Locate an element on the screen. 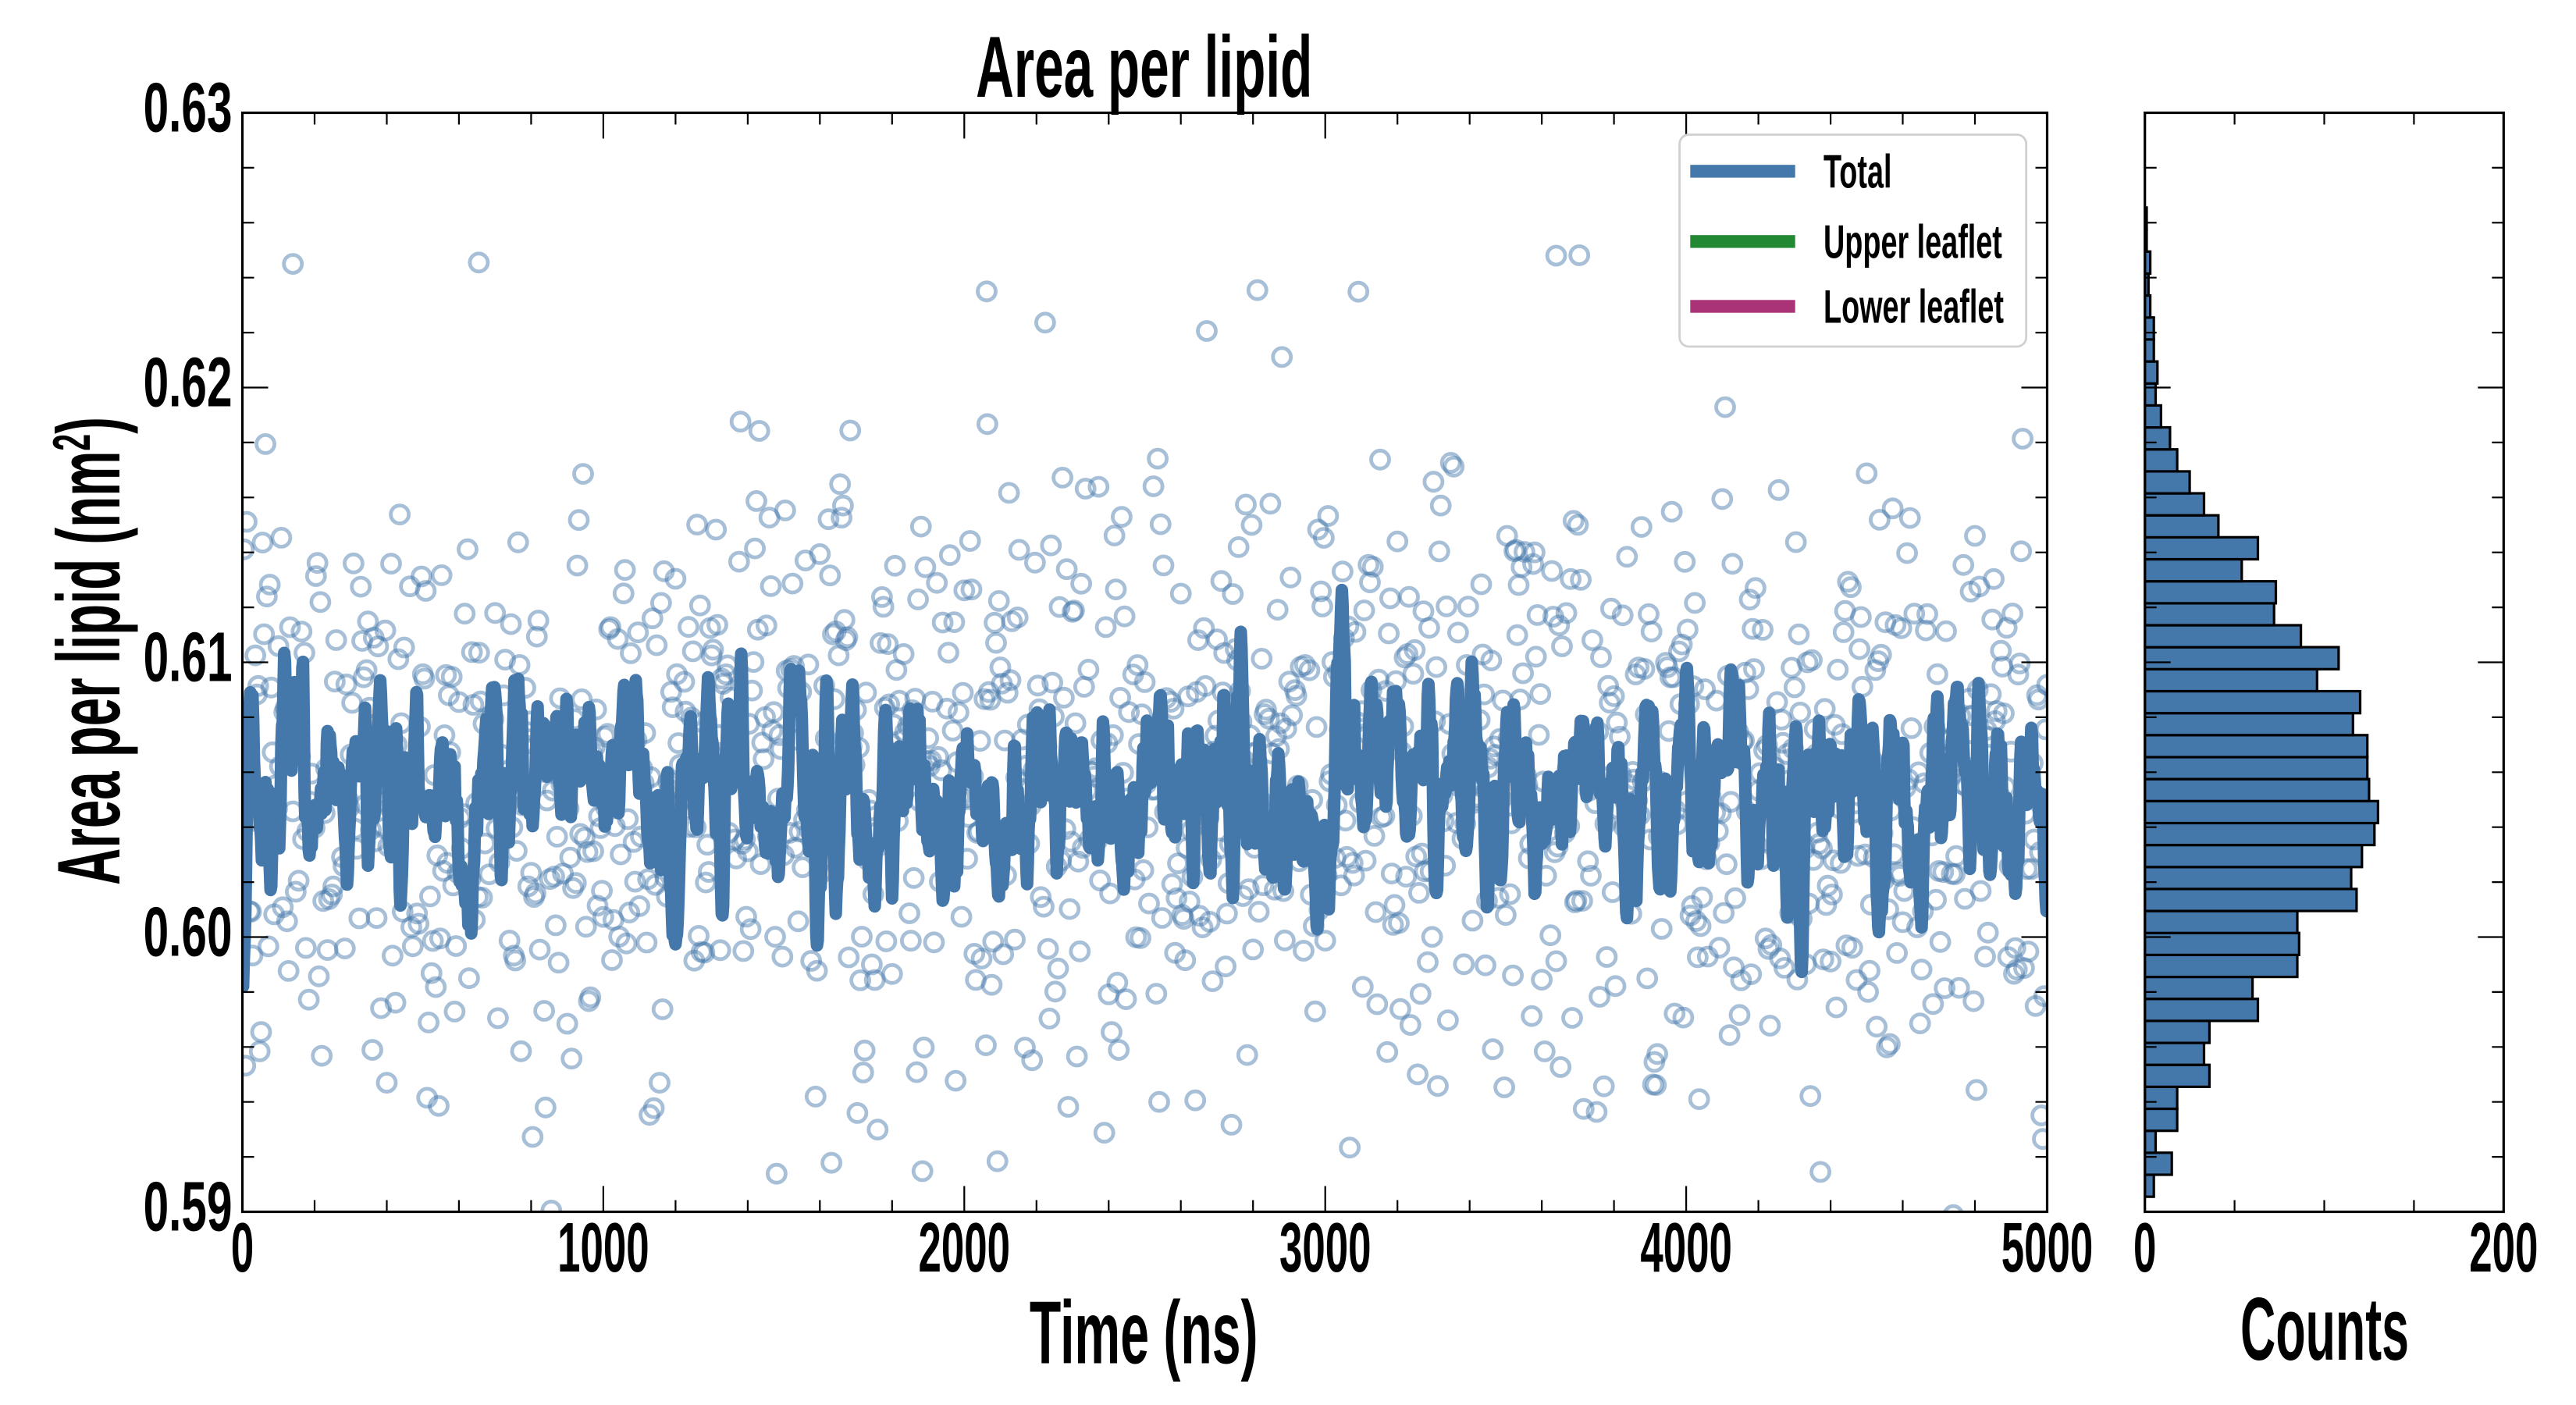 The height and width of the screenshot is (1405, 2576). svg-text: Total is located at coordinates (1857, 172).